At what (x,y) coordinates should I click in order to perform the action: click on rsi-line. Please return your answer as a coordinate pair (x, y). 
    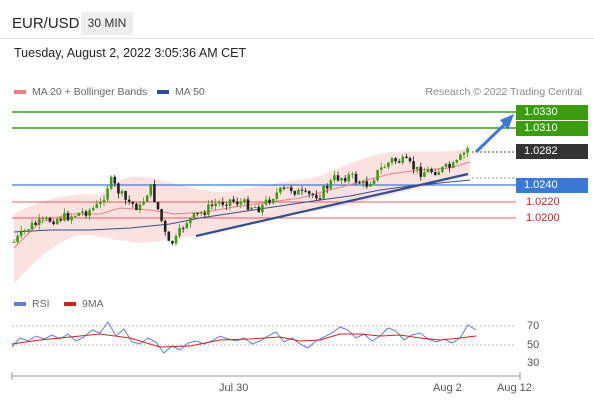
    Looking at the image, I should click on (244, 337).